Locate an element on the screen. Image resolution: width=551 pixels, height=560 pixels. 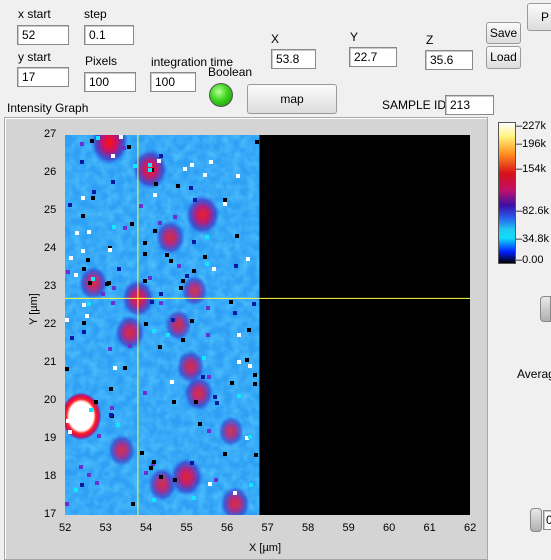
average-spin-value: 0 is located at coordinates (547, 520).